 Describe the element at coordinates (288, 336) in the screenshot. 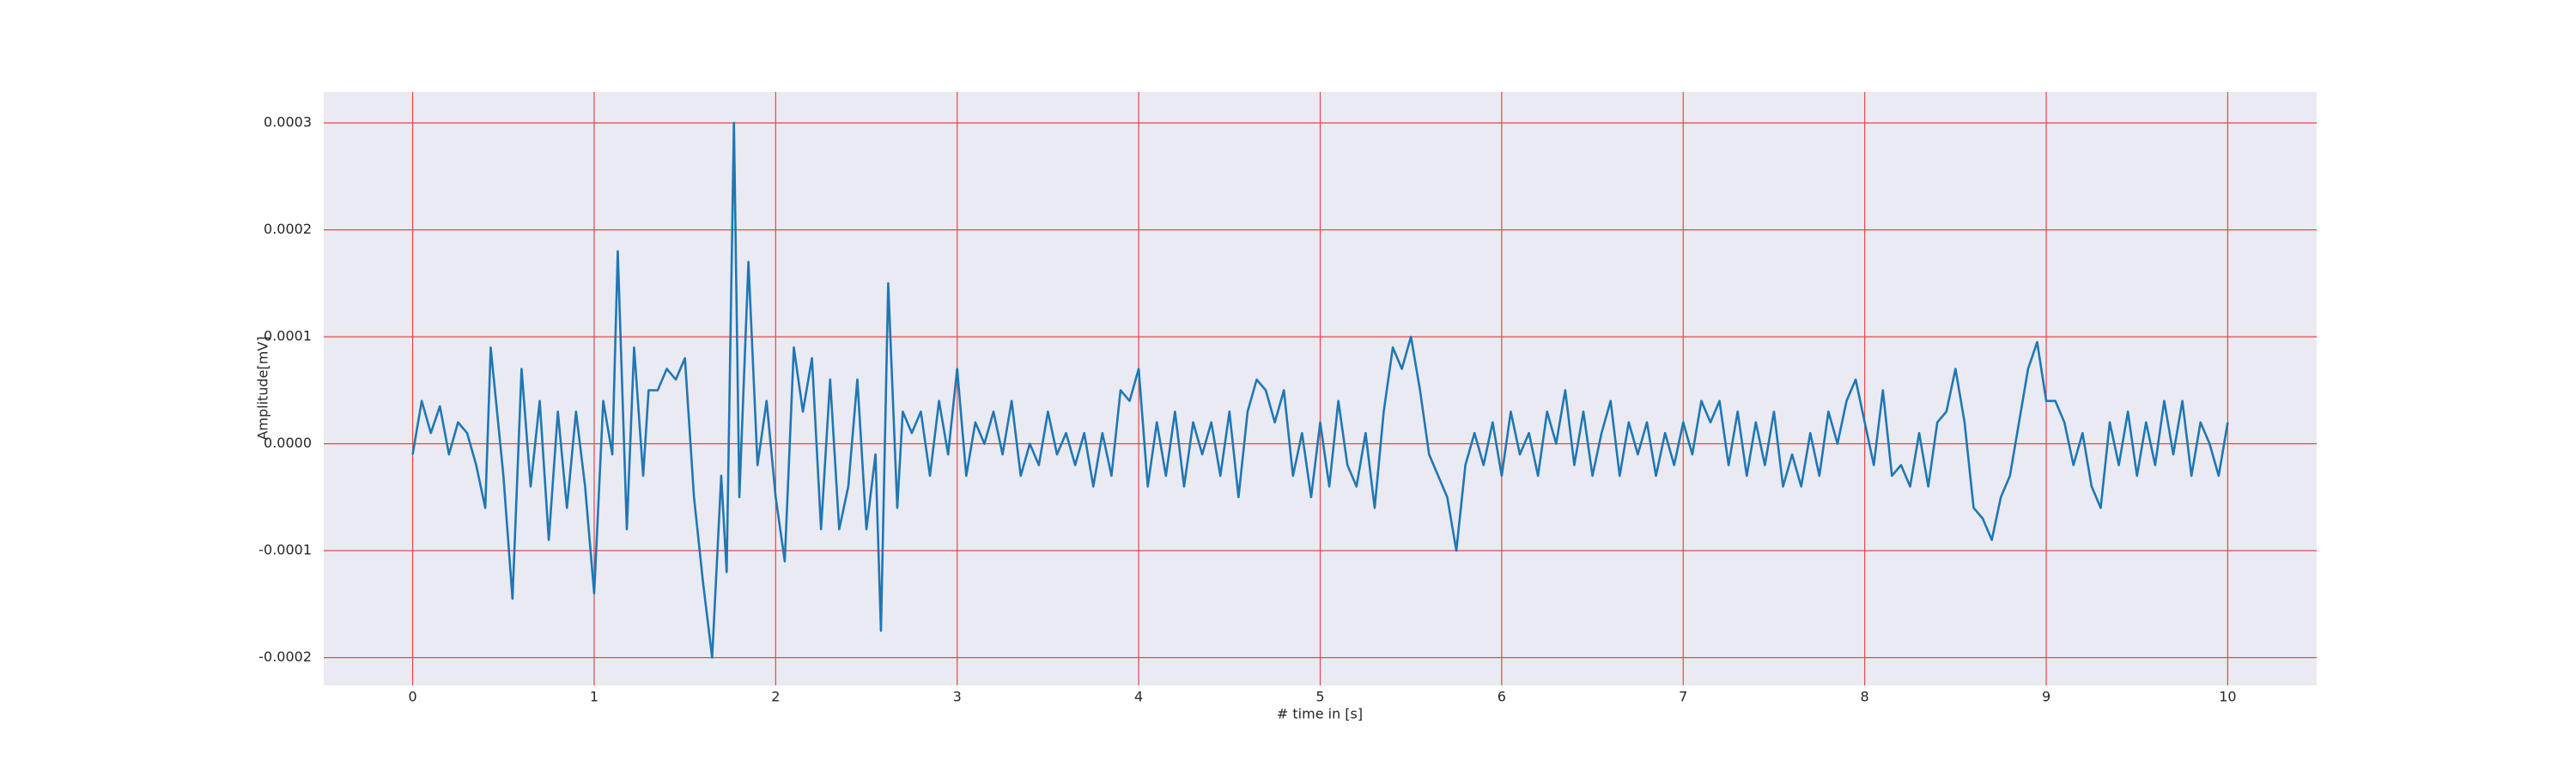

I see `y-tick-label: 0.0001` at that location.